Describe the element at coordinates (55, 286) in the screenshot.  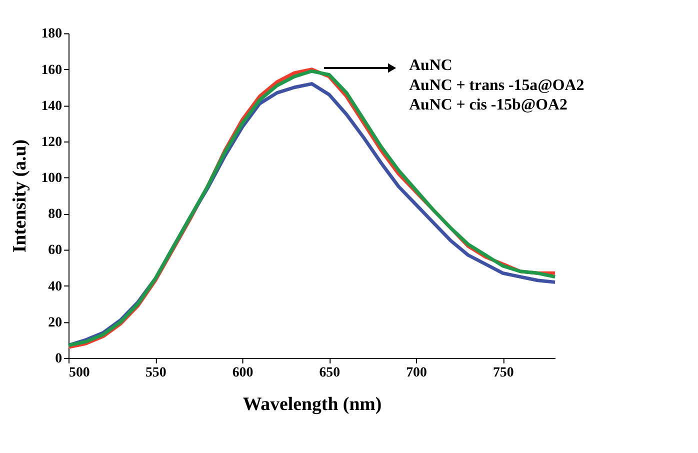
I see `y-tick-label: 40` at that location.